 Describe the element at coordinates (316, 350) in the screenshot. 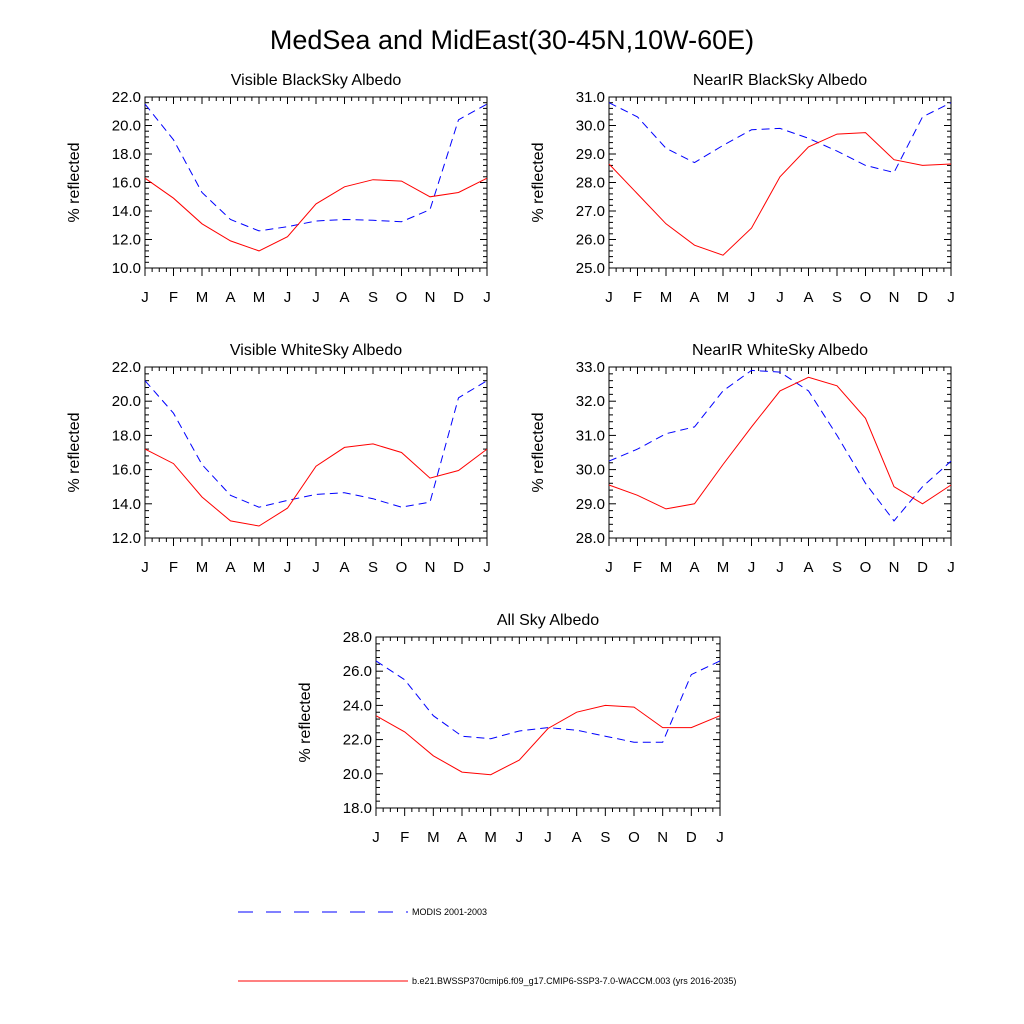

I see `panel-title: Visible WhiteSky Albedo` at that location.